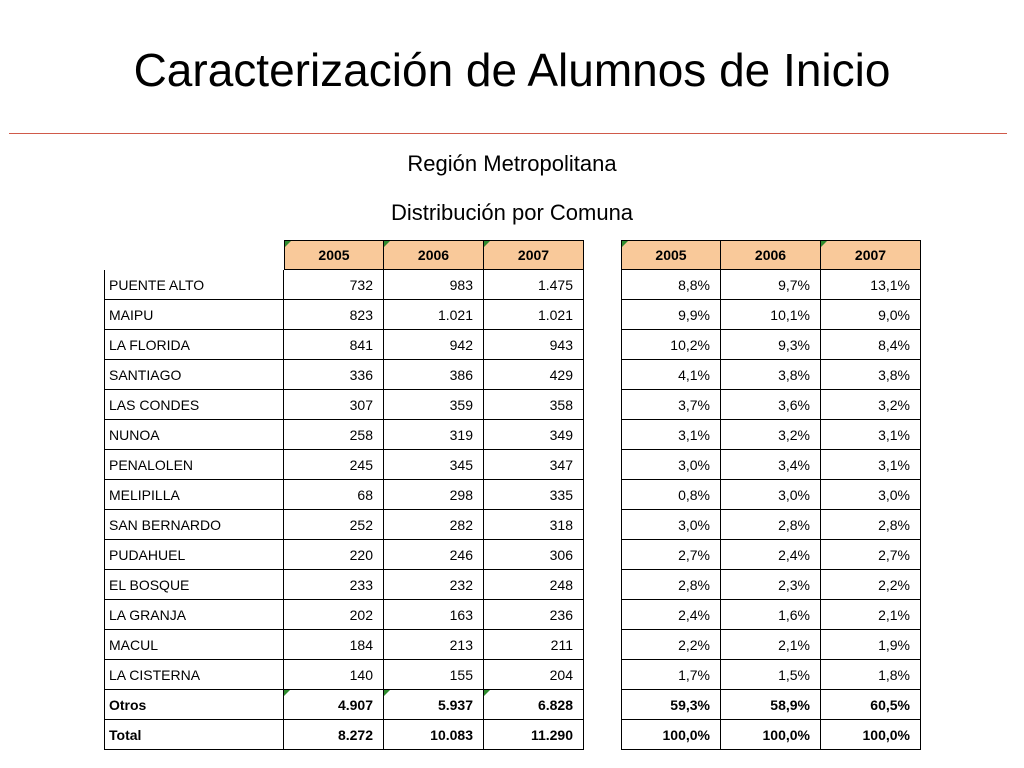 The height and width of the screenshot is (768, 1024). What do you see at coordinates (512, 163) in the screenshot?
I see `region-subtitle: Región Metropolitana` at bounding box center [512, 163].